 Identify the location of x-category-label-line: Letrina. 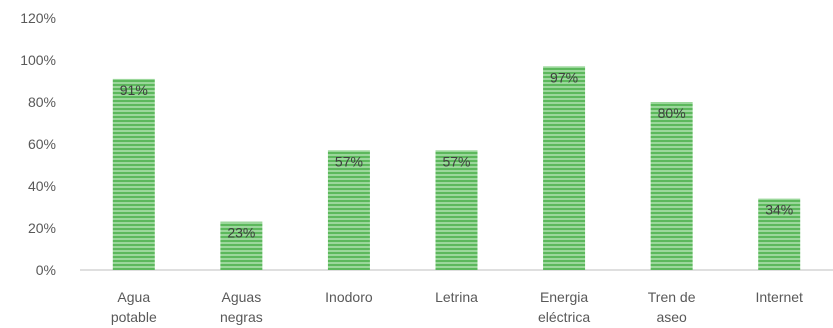
(456, 297).